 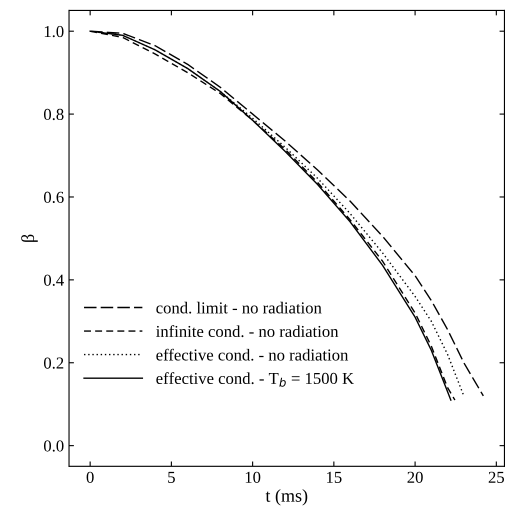 I want to click on x-tick-label: 15, so click(x=334, y=477).